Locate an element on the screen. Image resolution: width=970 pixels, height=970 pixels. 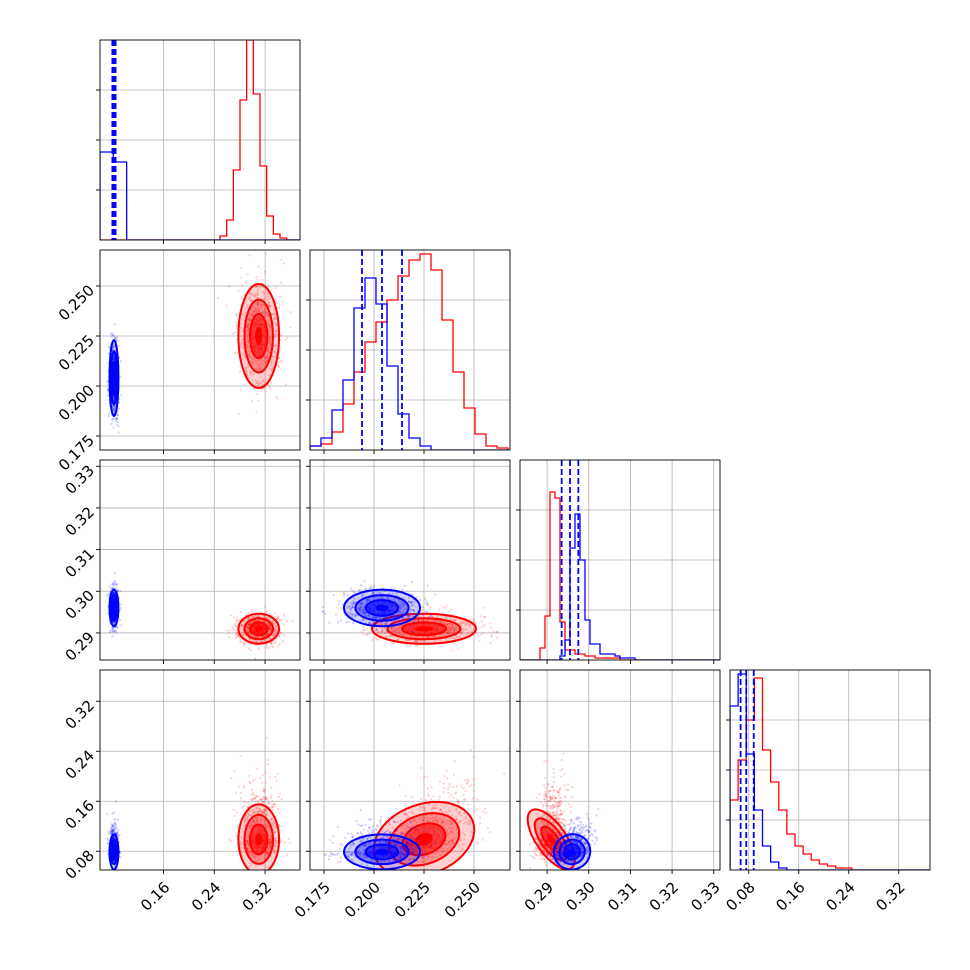
pair-panel-p1-p4 is located at coordinates (198, 771).